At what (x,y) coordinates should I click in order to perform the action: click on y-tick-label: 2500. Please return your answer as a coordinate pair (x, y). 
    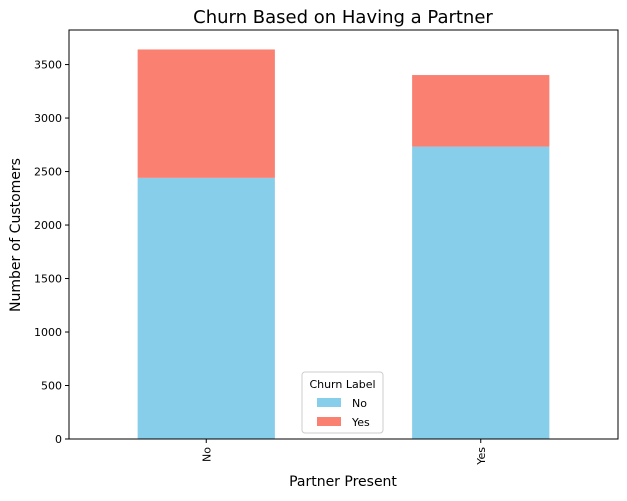
    Looking at the image, I should click on (48, 172).